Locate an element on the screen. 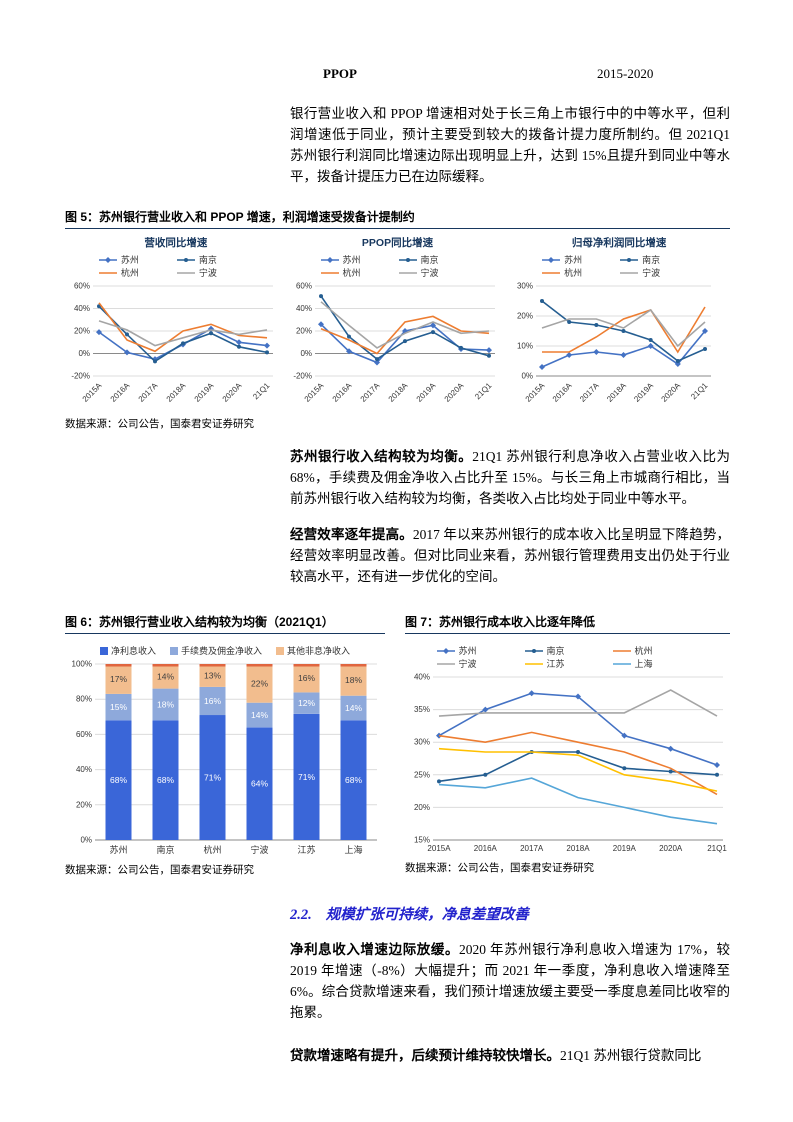  svg-text: 80% is located at coordinates (84, 699).